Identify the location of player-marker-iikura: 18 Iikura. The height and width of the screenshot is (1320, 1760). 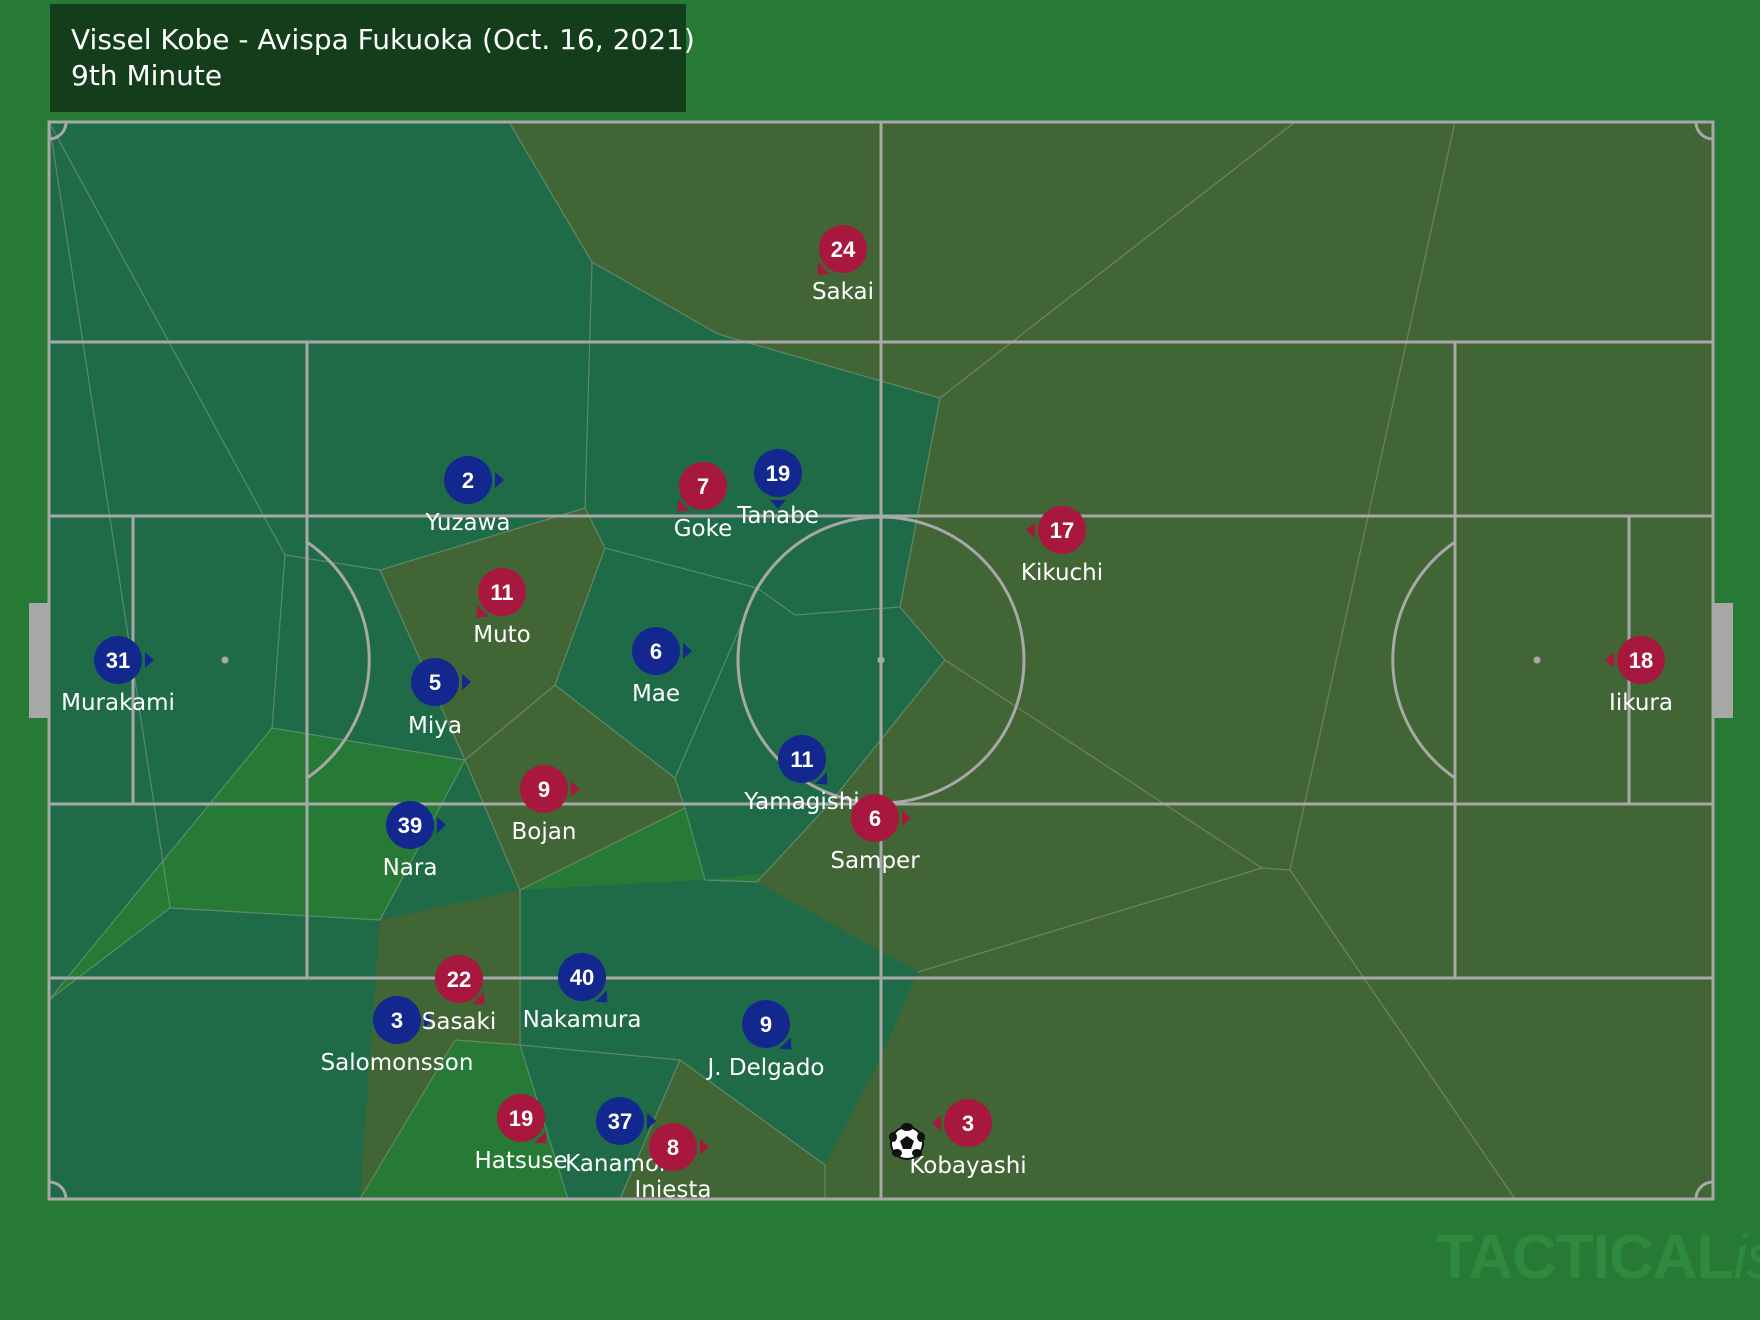
(1639, 676).